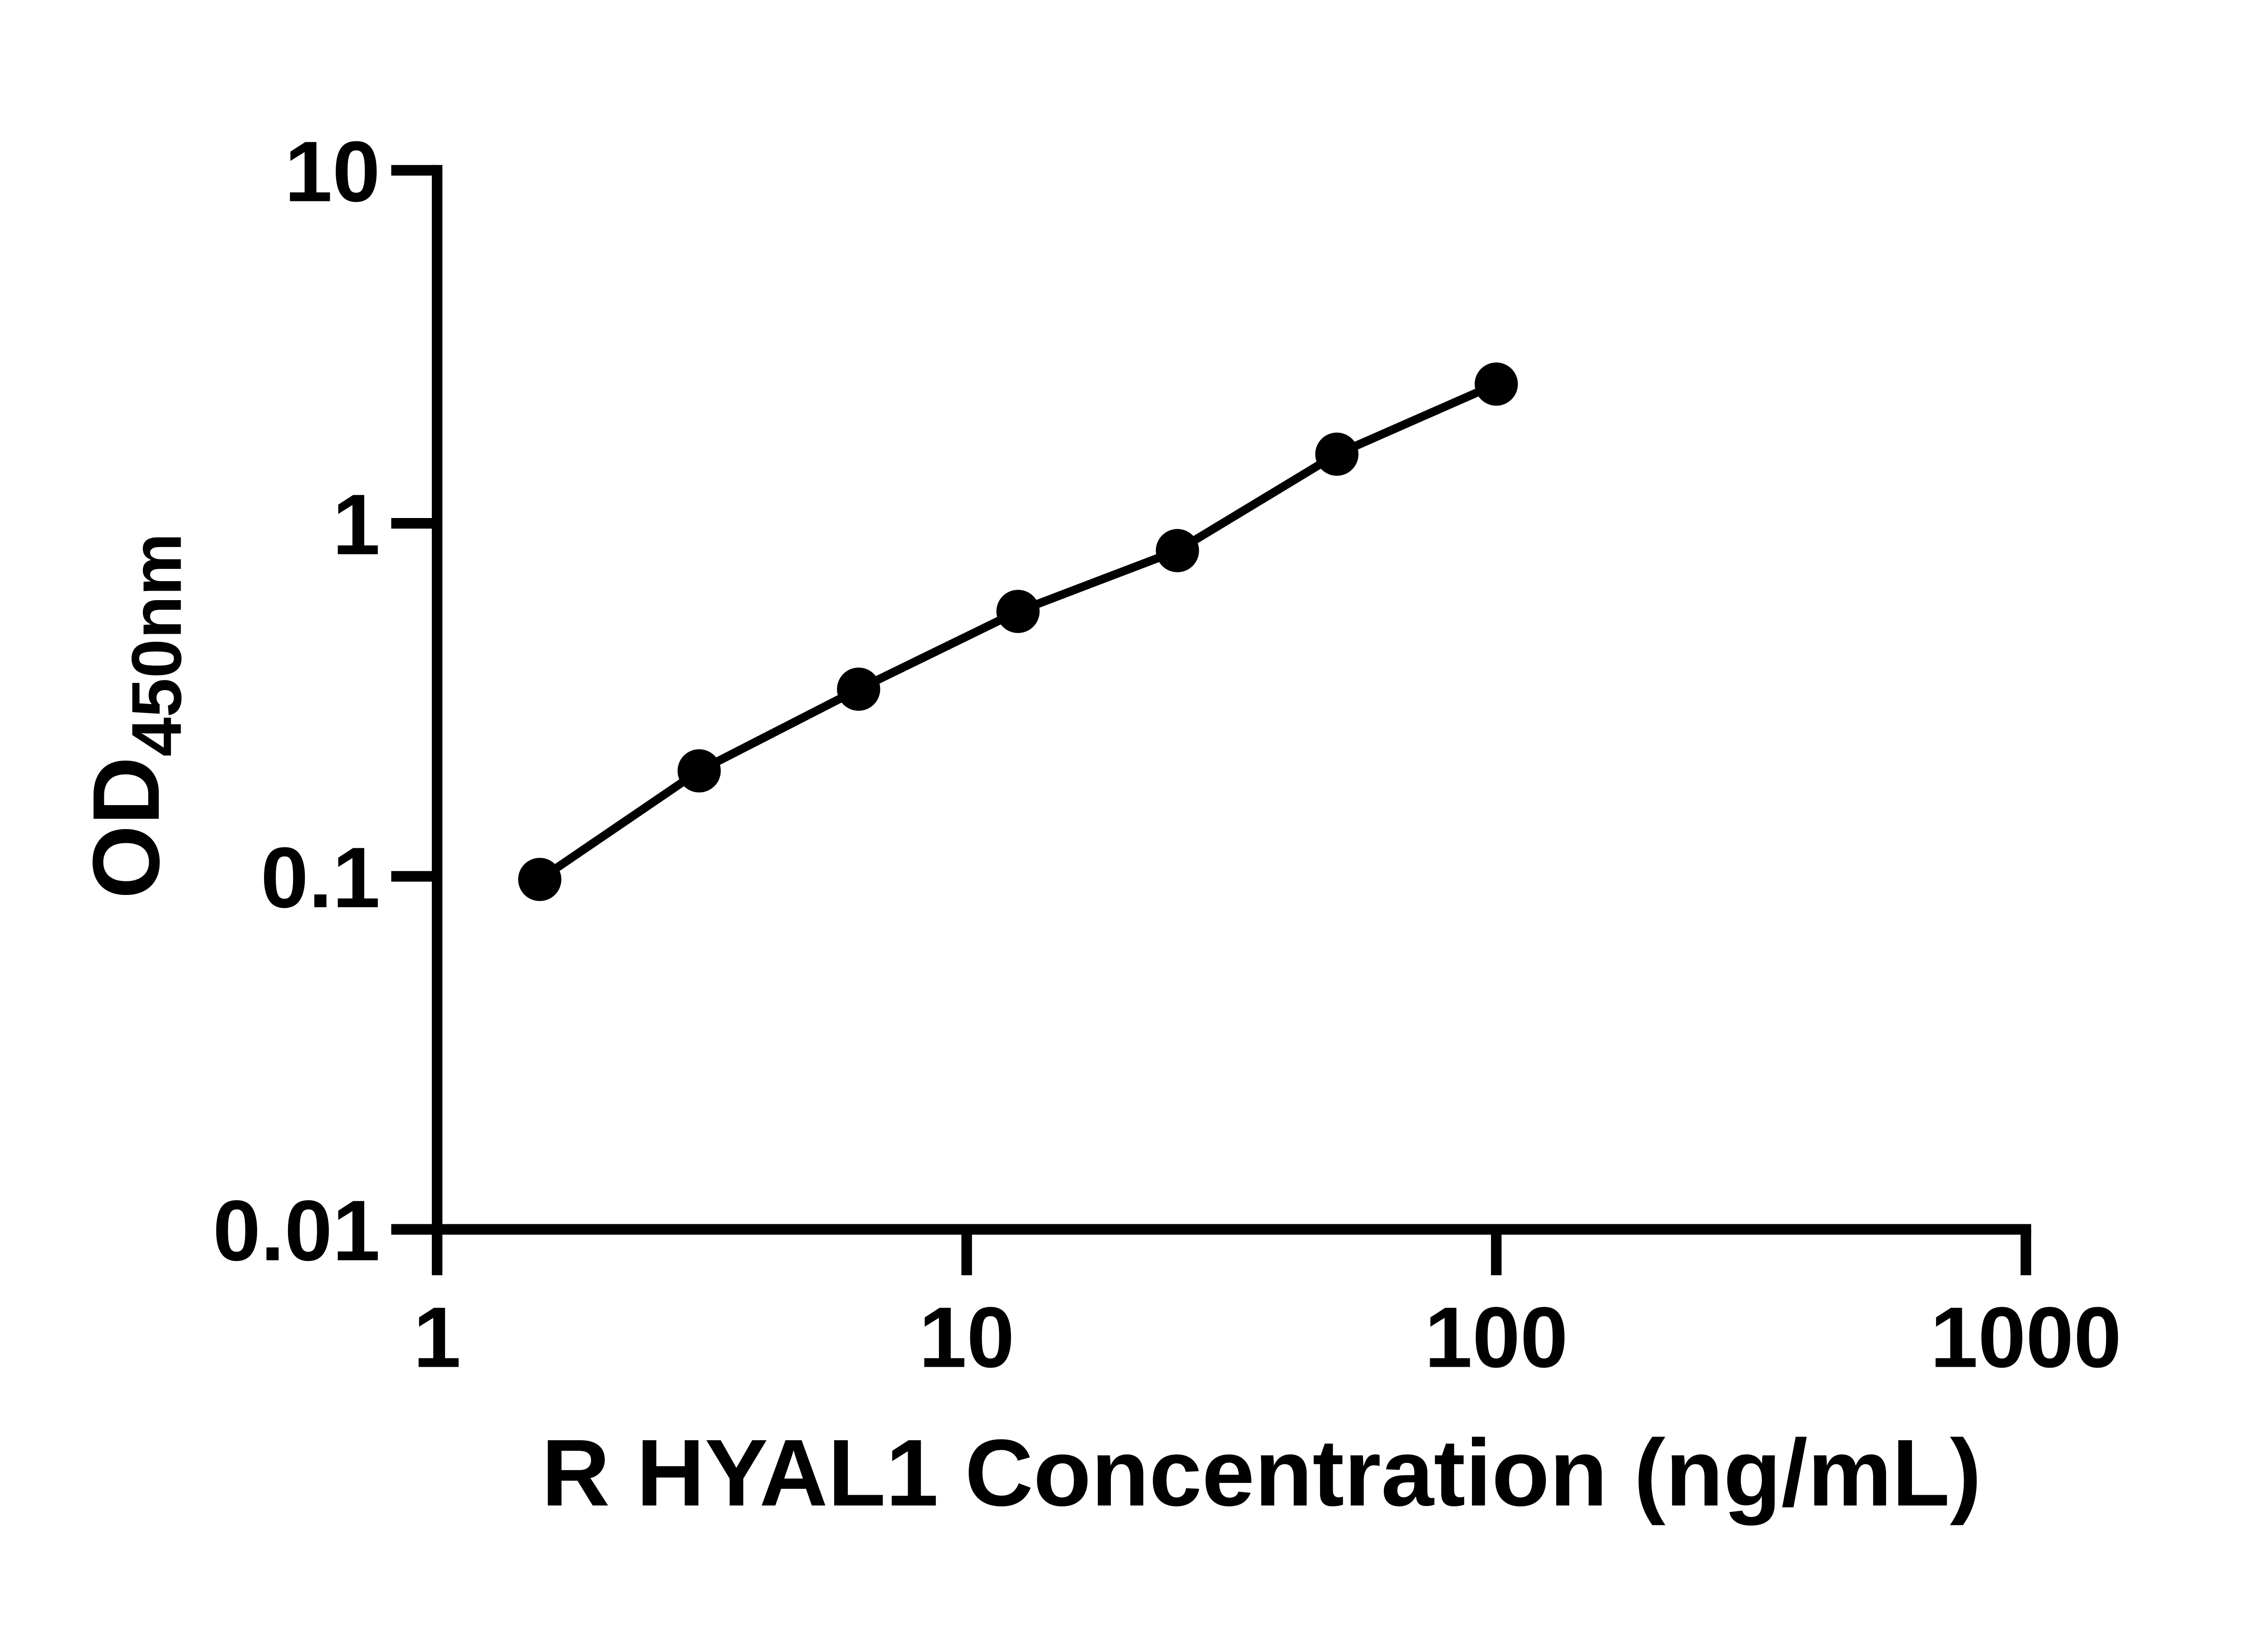 The height and width of the screenshot is (1633, 2268). What do you see at coordinates (321, 878) in the screenshot?
I see `y-tick-label: 0.1` at bounding box center [321, 878].